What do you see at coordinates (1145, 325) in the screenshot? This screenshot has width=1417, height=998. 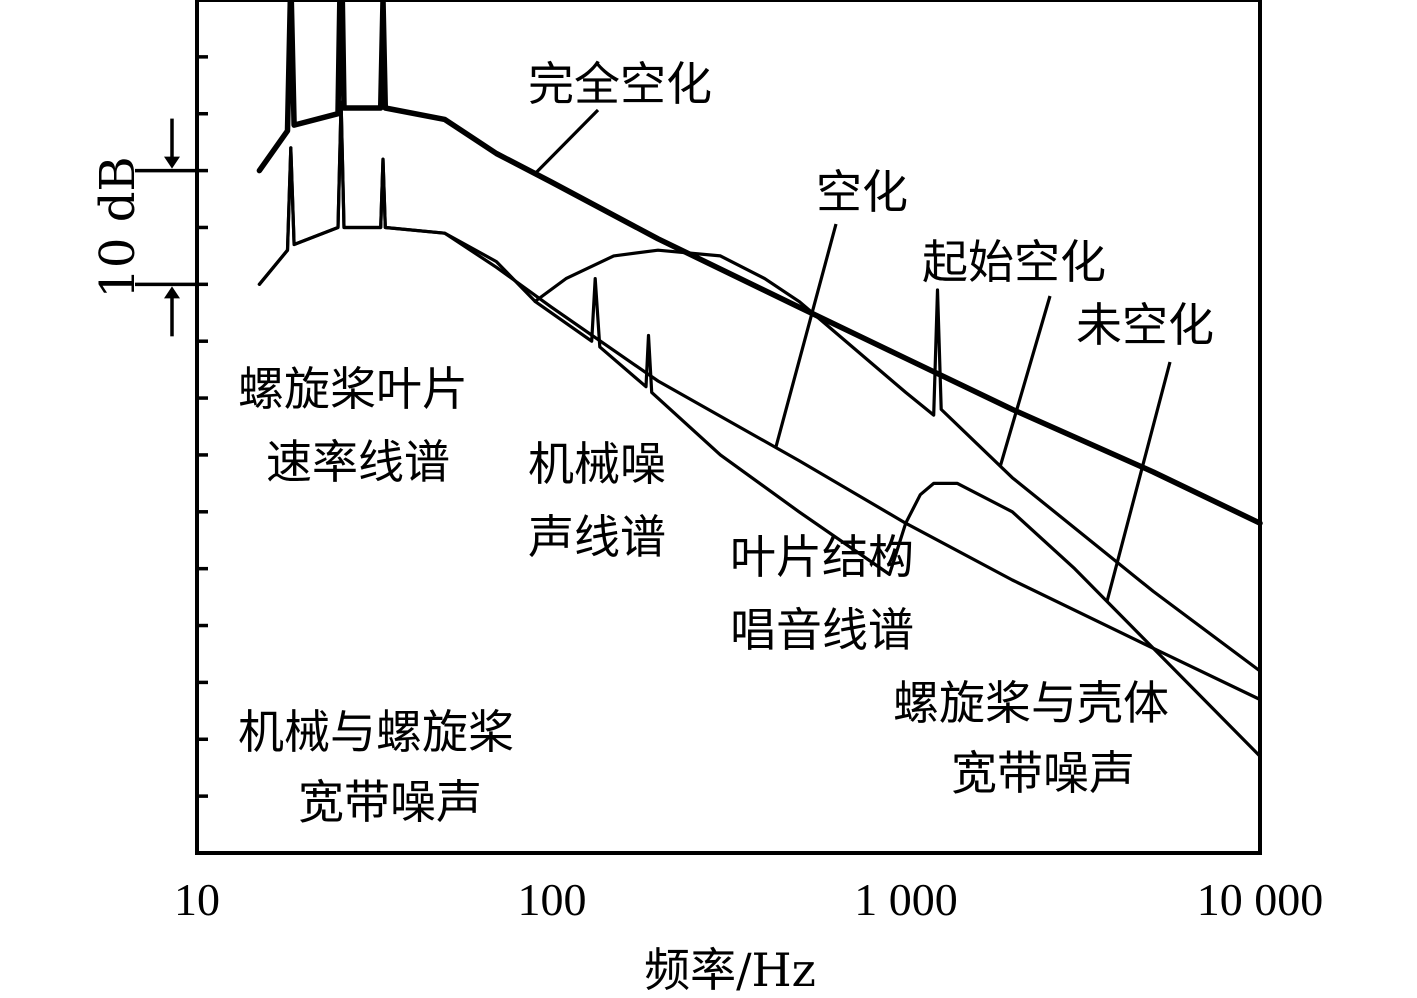 I see `annotation-no-cavitation: 未空化` at bounding box center [1145, 325].